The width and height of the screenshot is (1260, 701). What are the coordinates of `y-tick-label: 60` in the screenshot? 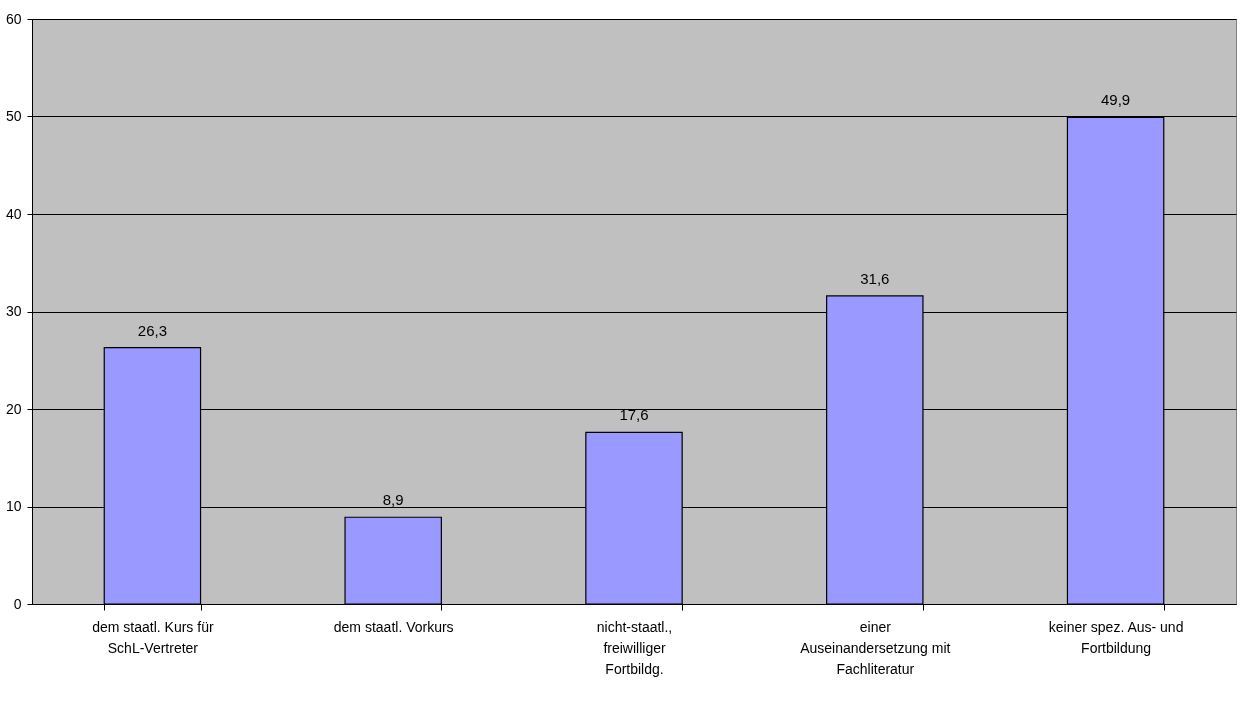 It's located at (13, 18).